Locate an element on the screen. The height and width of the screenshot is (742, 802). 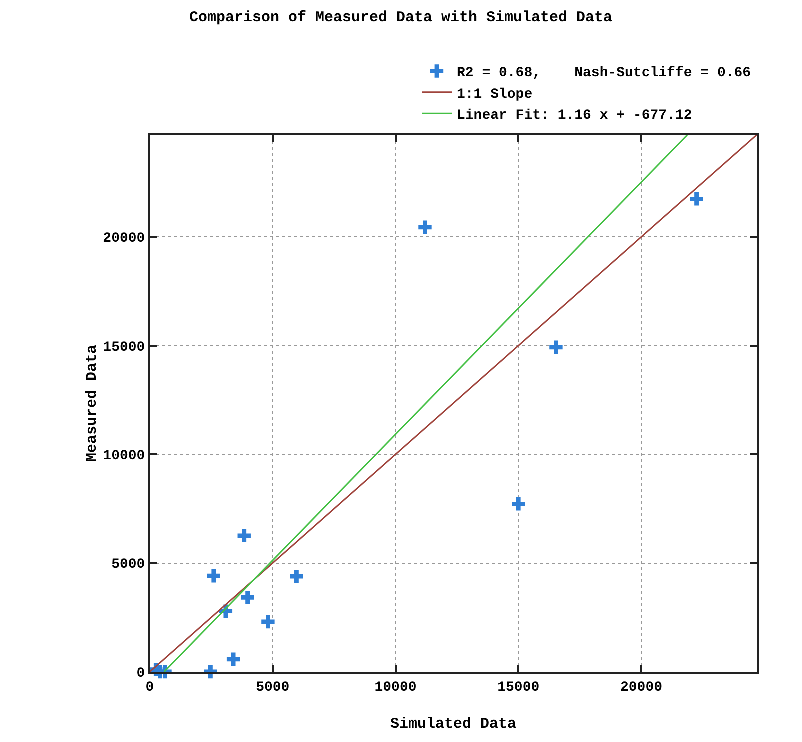
y-tick-label: 5000 is located at coordinates (129, 565).